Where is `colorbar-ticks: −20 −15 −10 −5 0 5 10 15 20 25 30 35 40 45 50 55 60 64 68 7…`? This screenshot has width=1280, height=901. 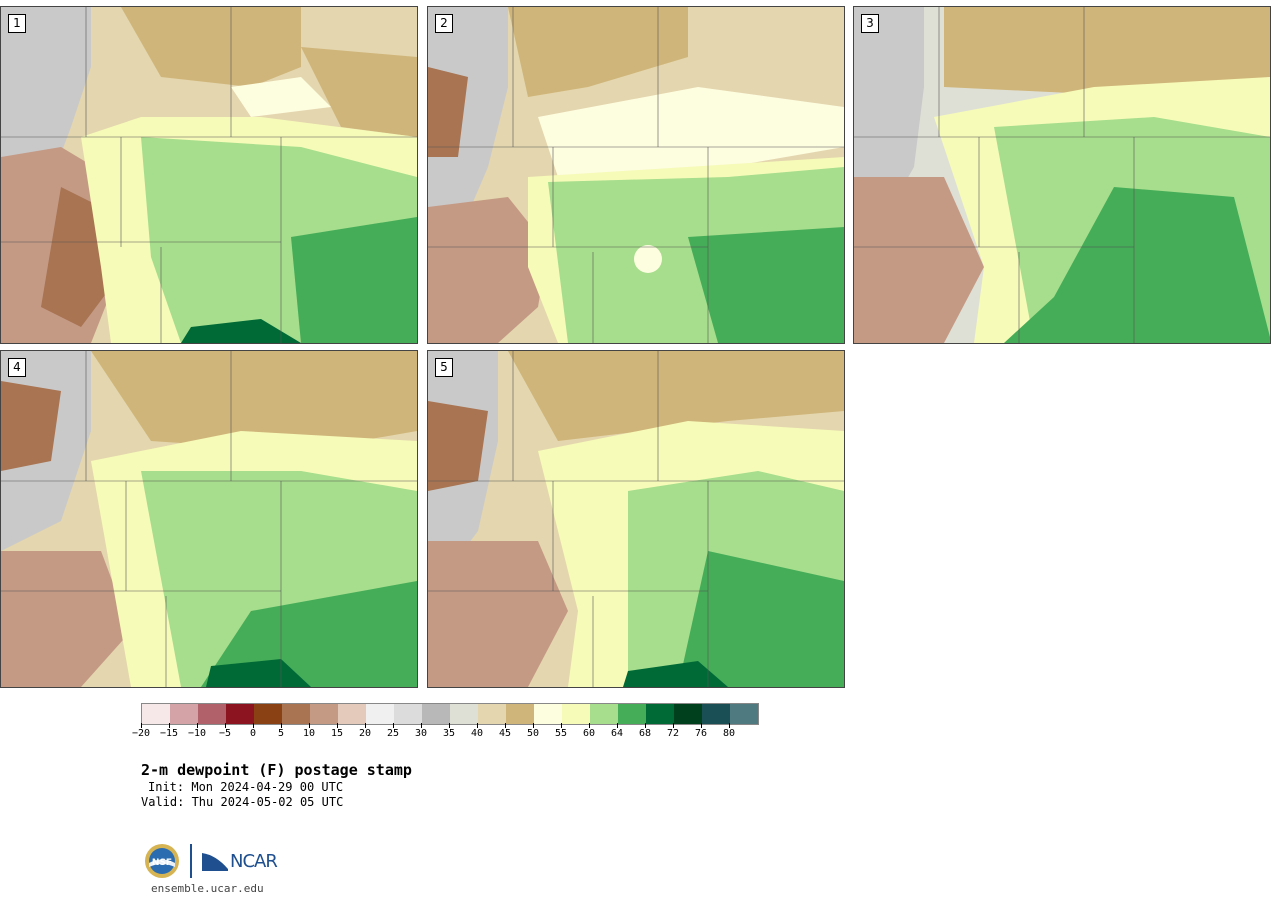
colorbar-ticks: −20 −15 −10 −5 0 5 10 15 20 25 30 35 40 45 50 55 60 64 68 7… is located at coordinates (444, 733).